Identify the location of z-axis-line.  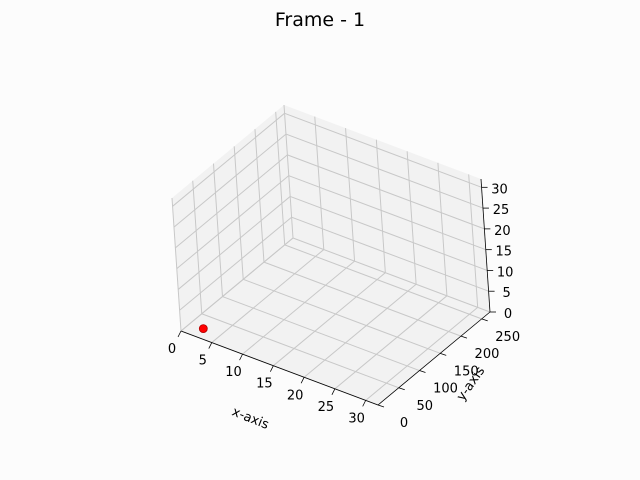
(485, 245).